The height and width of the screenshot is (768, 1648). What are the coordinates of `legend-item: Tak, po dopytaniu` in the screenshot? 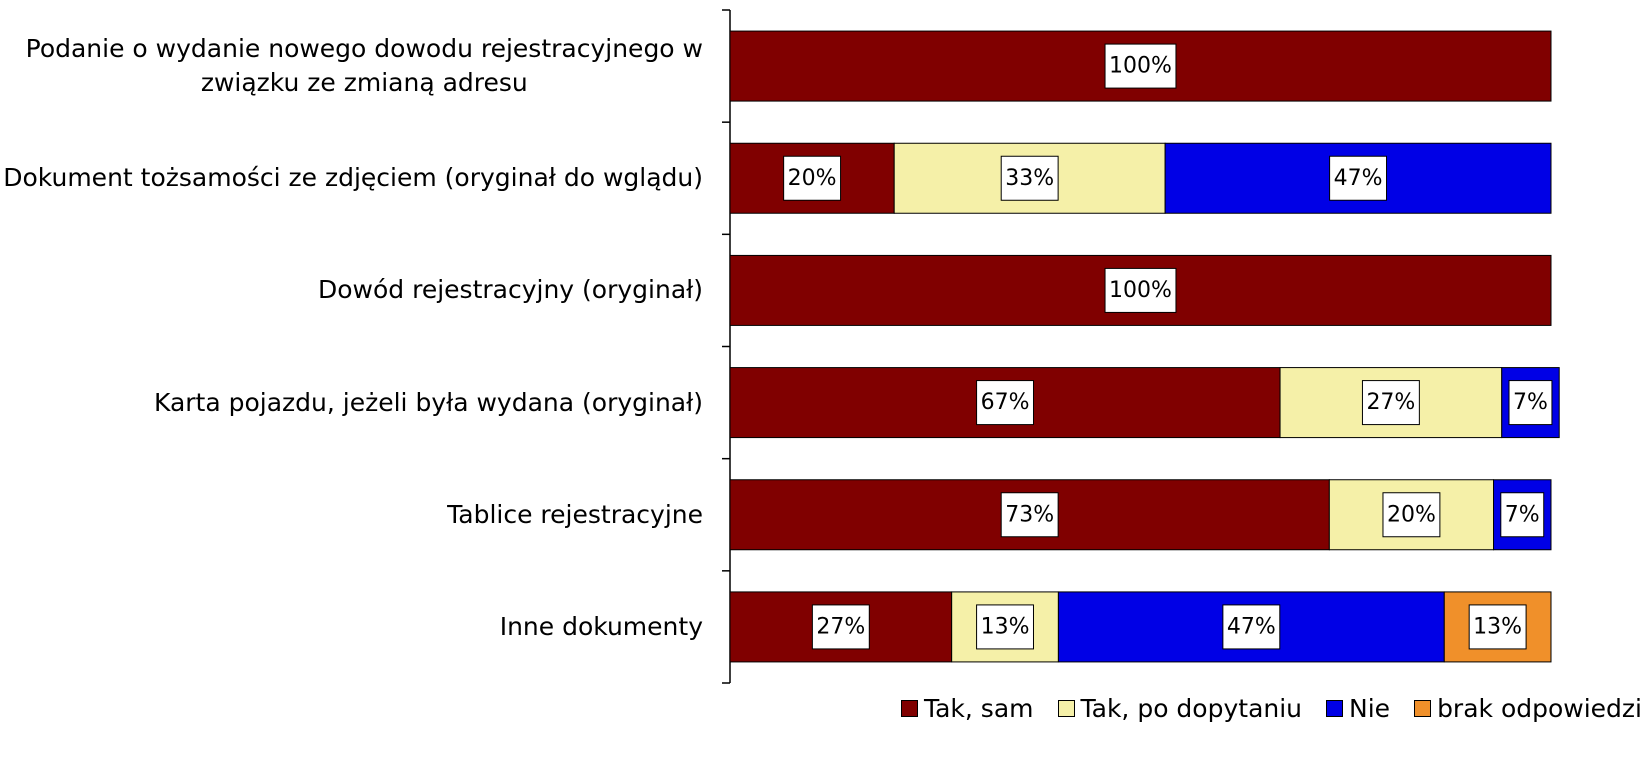 It's located at (1180, 708).